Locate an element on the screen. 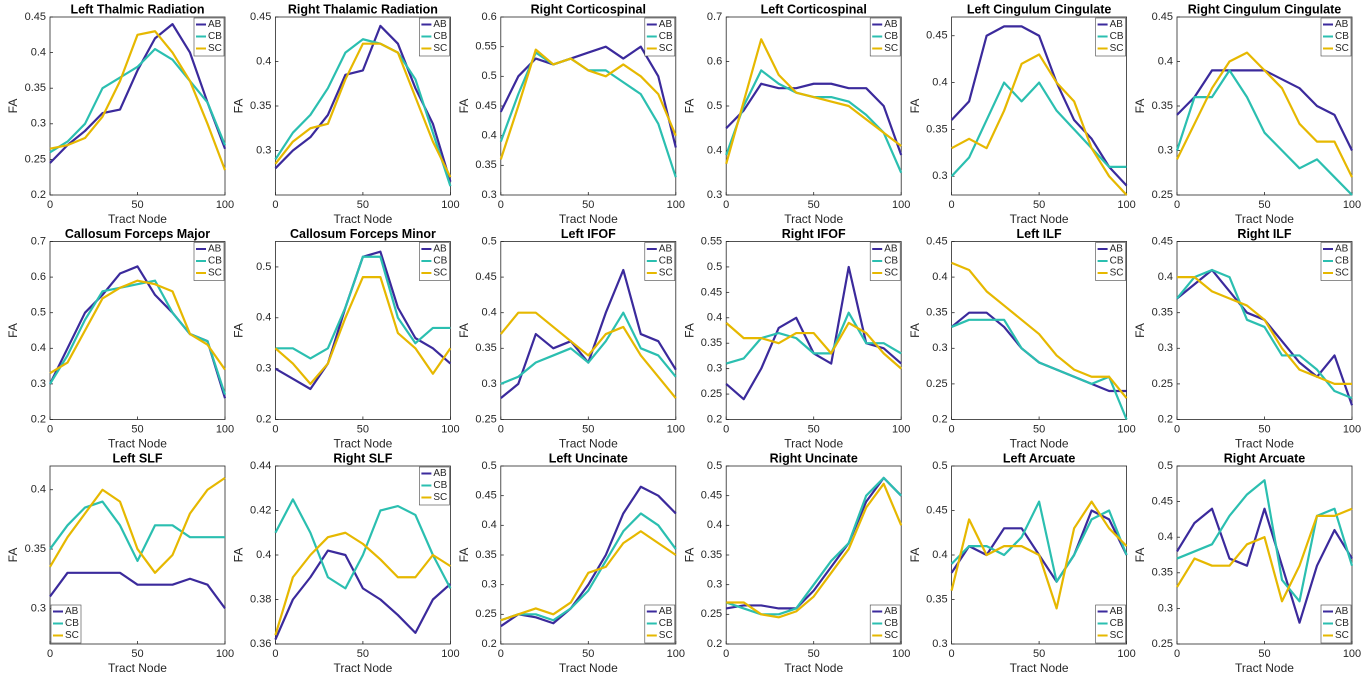 The image size is (1366, 679). y-tick-label: 0.44 is located at coordinates (260, 466).